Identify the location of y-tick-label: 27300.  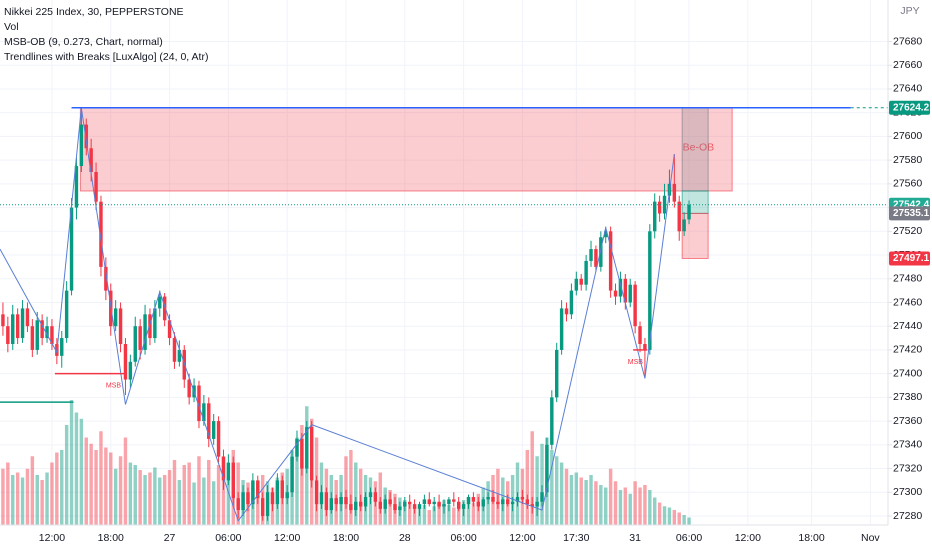
(907, 492).